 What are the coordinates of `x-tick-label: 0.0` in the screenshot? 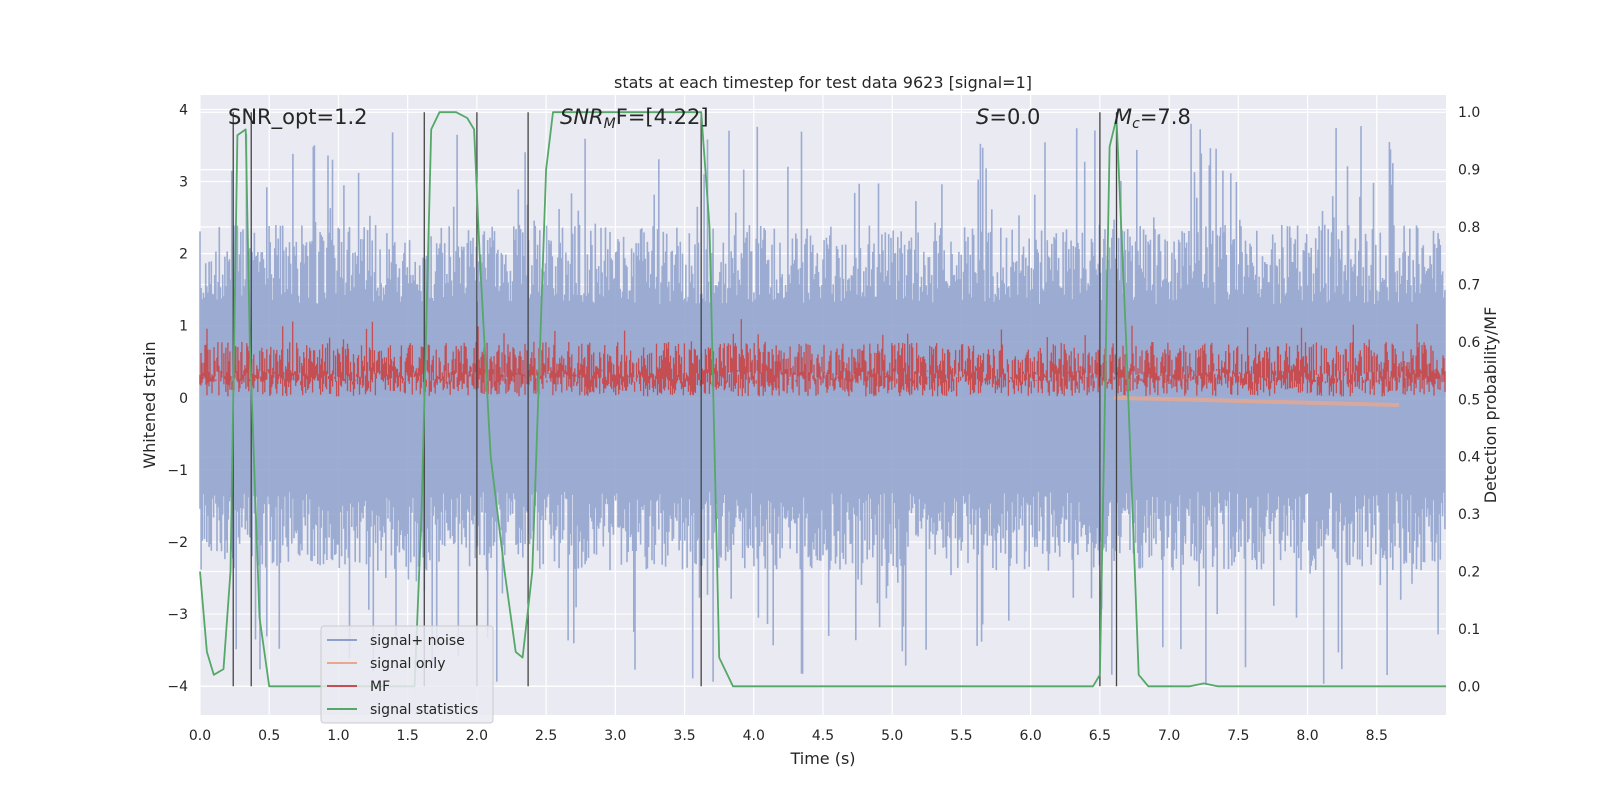 It's located at (200, 736).